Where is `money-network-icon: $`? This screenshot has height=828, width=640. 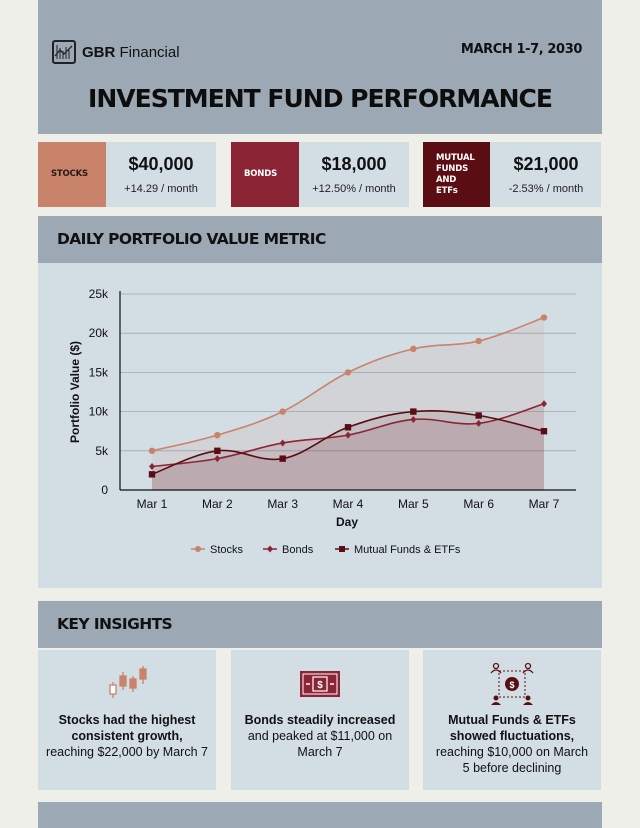 money-network-icon: $ is located at coordinates (512, 683).